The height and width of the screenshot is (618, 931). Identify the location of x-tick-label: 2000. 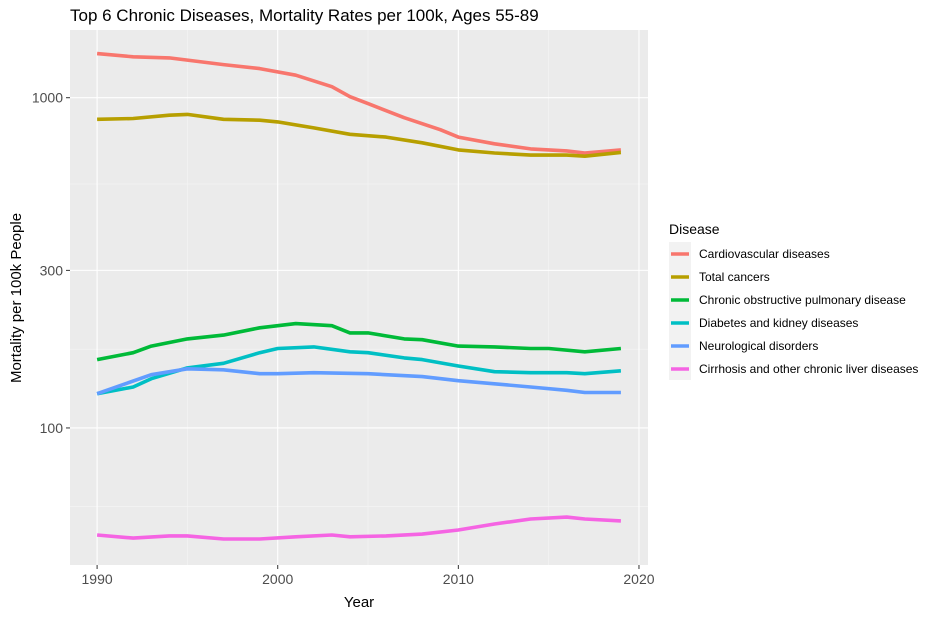
(277, 579).